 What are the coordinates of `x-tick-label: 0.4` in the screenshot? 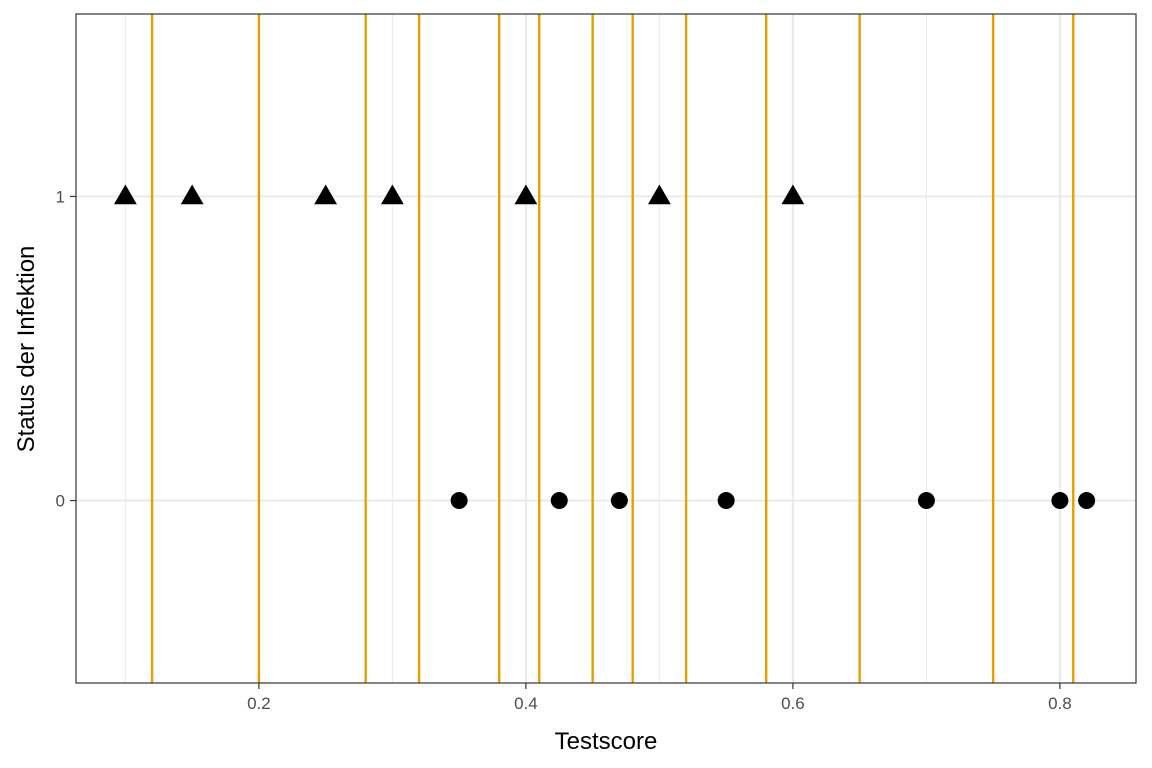 It's located at (526, 703).